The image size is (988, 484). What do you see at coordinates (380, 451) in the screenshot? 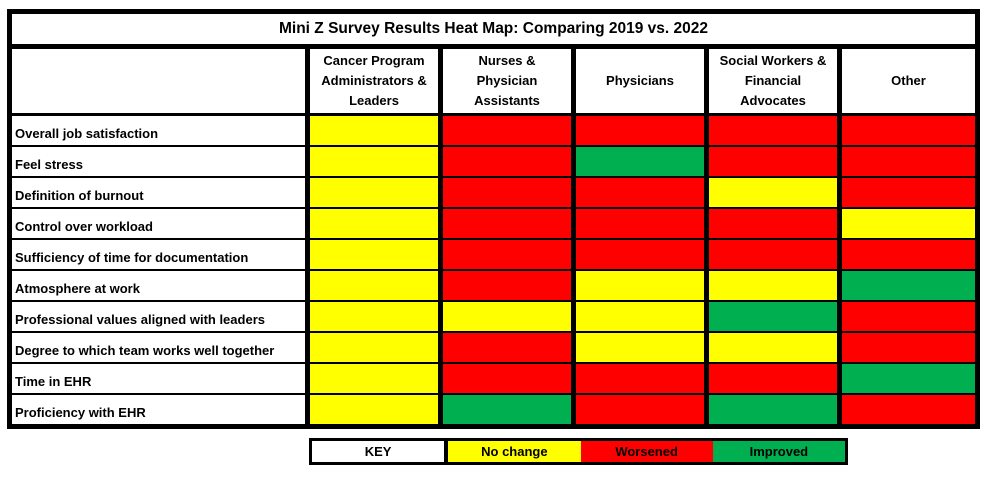
I see `key-title: KEY` at bounding box center [380, 451].